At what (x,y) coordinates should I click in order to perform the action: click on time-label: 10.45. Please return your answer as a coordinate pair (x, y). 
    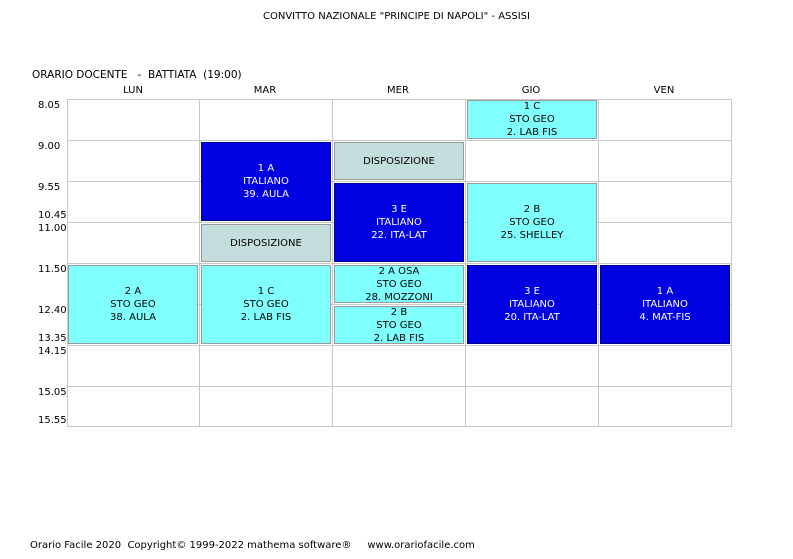
    Looking at the image, I should click on (52, 215).